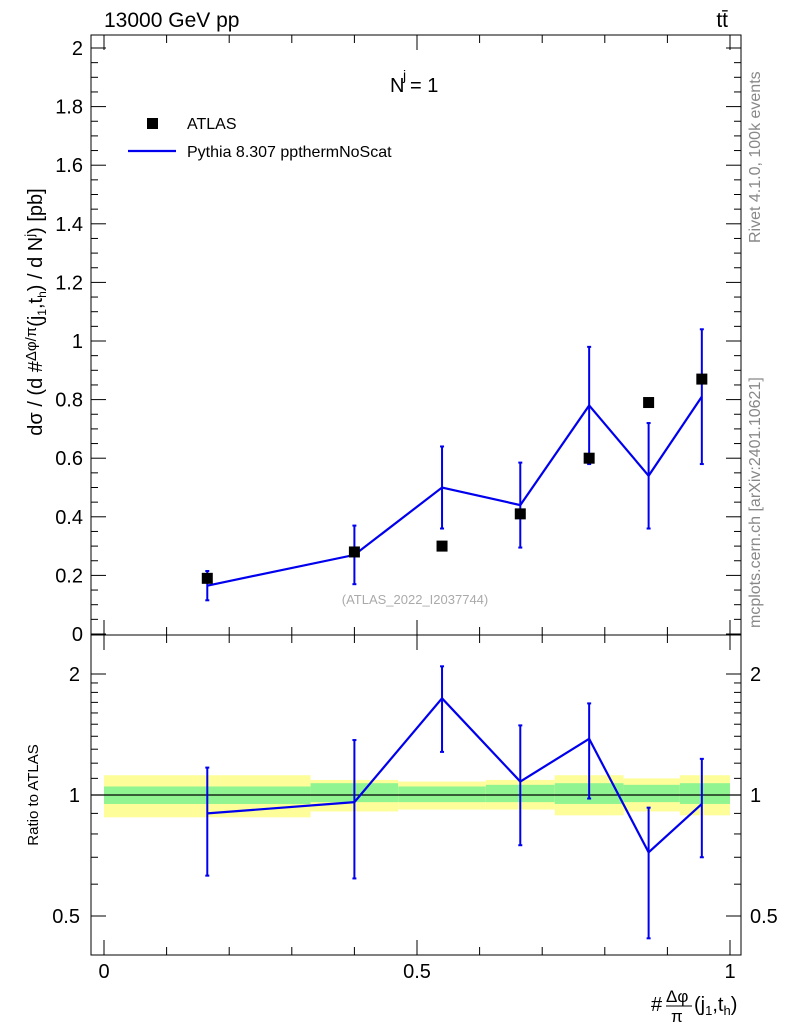 This screenshot has height=1024, width=786. Describe the element at coordinates (755, 675) in the screenshot. I see `ratio-ytick-label-right: 2` at that location.